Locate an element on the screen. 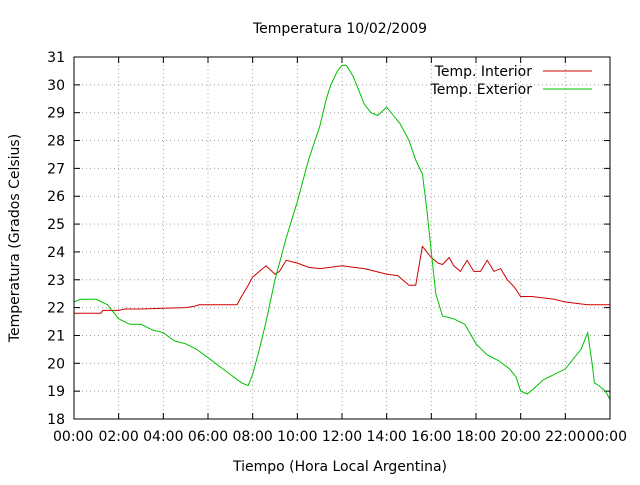  y-tick-label: 26 is located at coordinates (56, 197).